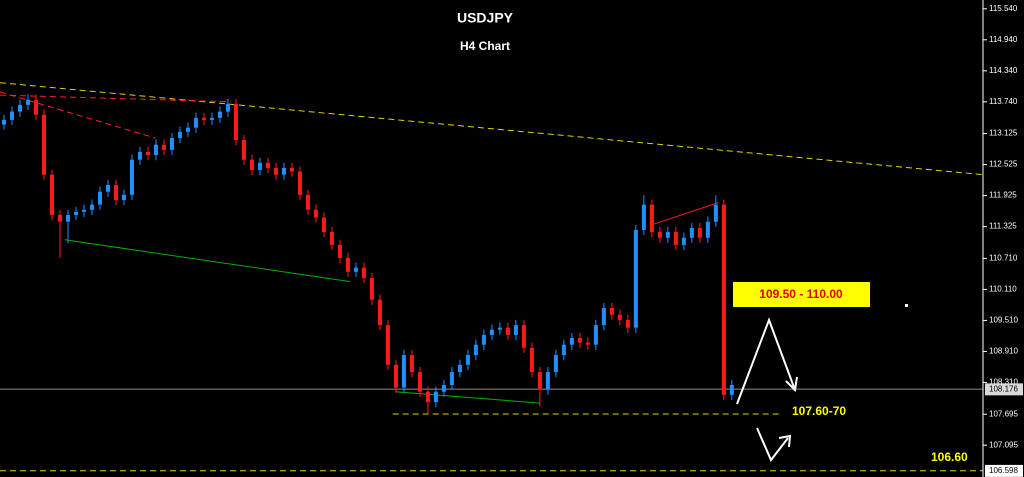  Describe the element at coordinates (1003, 226) in the screenshot. I see `y-tick-label: 111.325` at that location.